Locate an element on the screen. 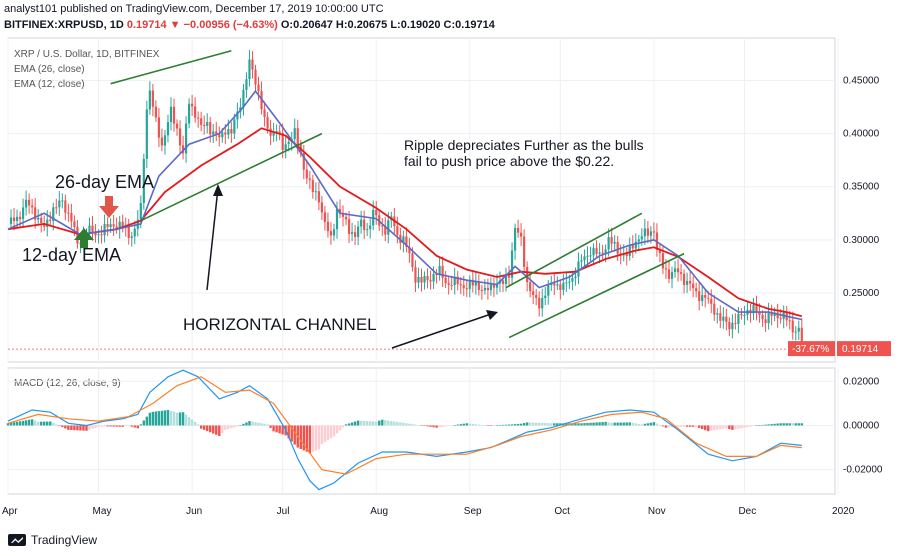 This screenshot has height=556, width=900. tradingview-footer: TradingView is located at coordinates (52, 540).